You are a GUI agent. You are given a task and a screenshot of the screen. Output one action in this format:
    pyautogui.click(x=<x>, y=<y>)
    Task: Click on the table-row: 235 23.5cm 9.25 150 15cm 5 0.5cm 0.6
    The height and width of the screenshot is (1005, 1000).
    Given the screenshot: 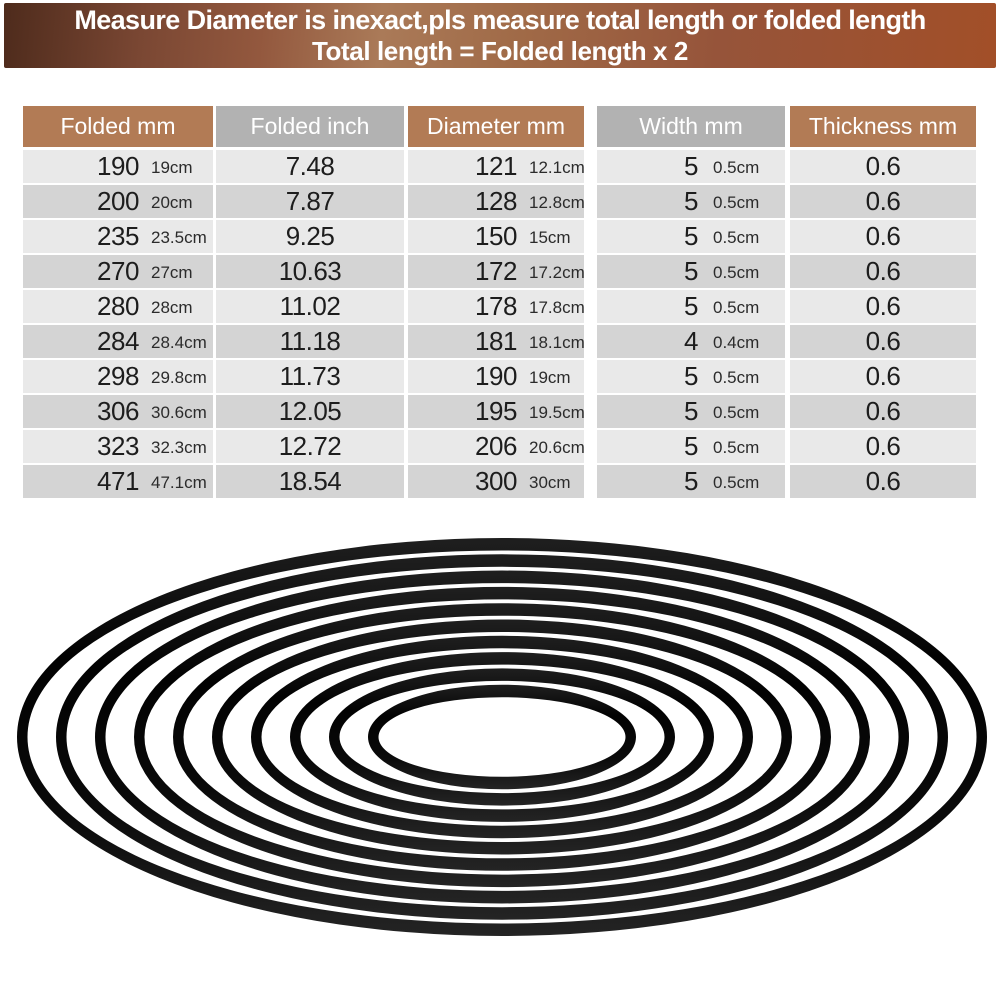 What is the action you would take?
    pyautogui.click(x=500, y=236)
    